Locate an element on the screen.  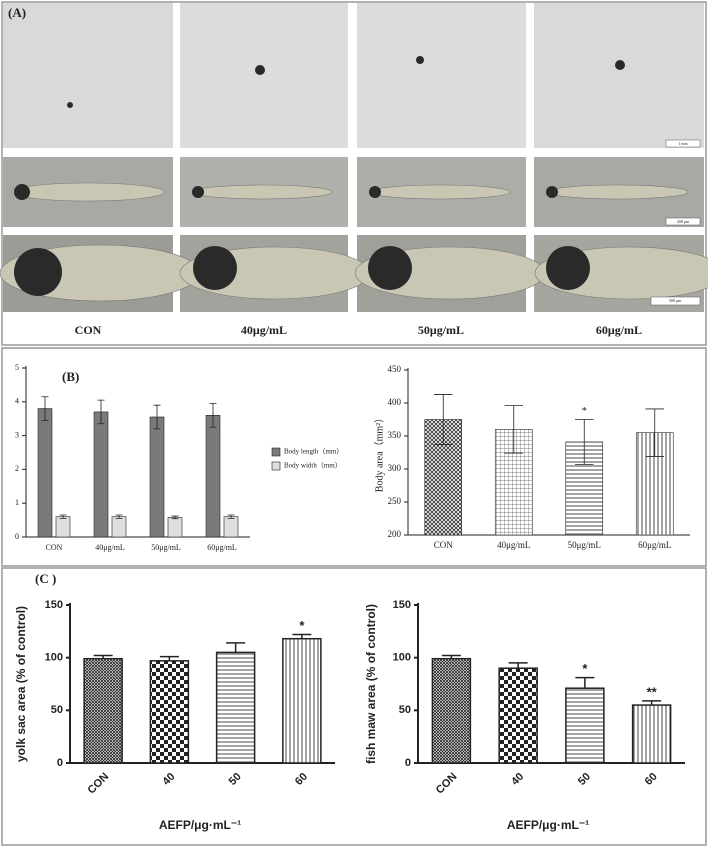
scale-bar-label: 200 μm is located at coordinates (683, 221).